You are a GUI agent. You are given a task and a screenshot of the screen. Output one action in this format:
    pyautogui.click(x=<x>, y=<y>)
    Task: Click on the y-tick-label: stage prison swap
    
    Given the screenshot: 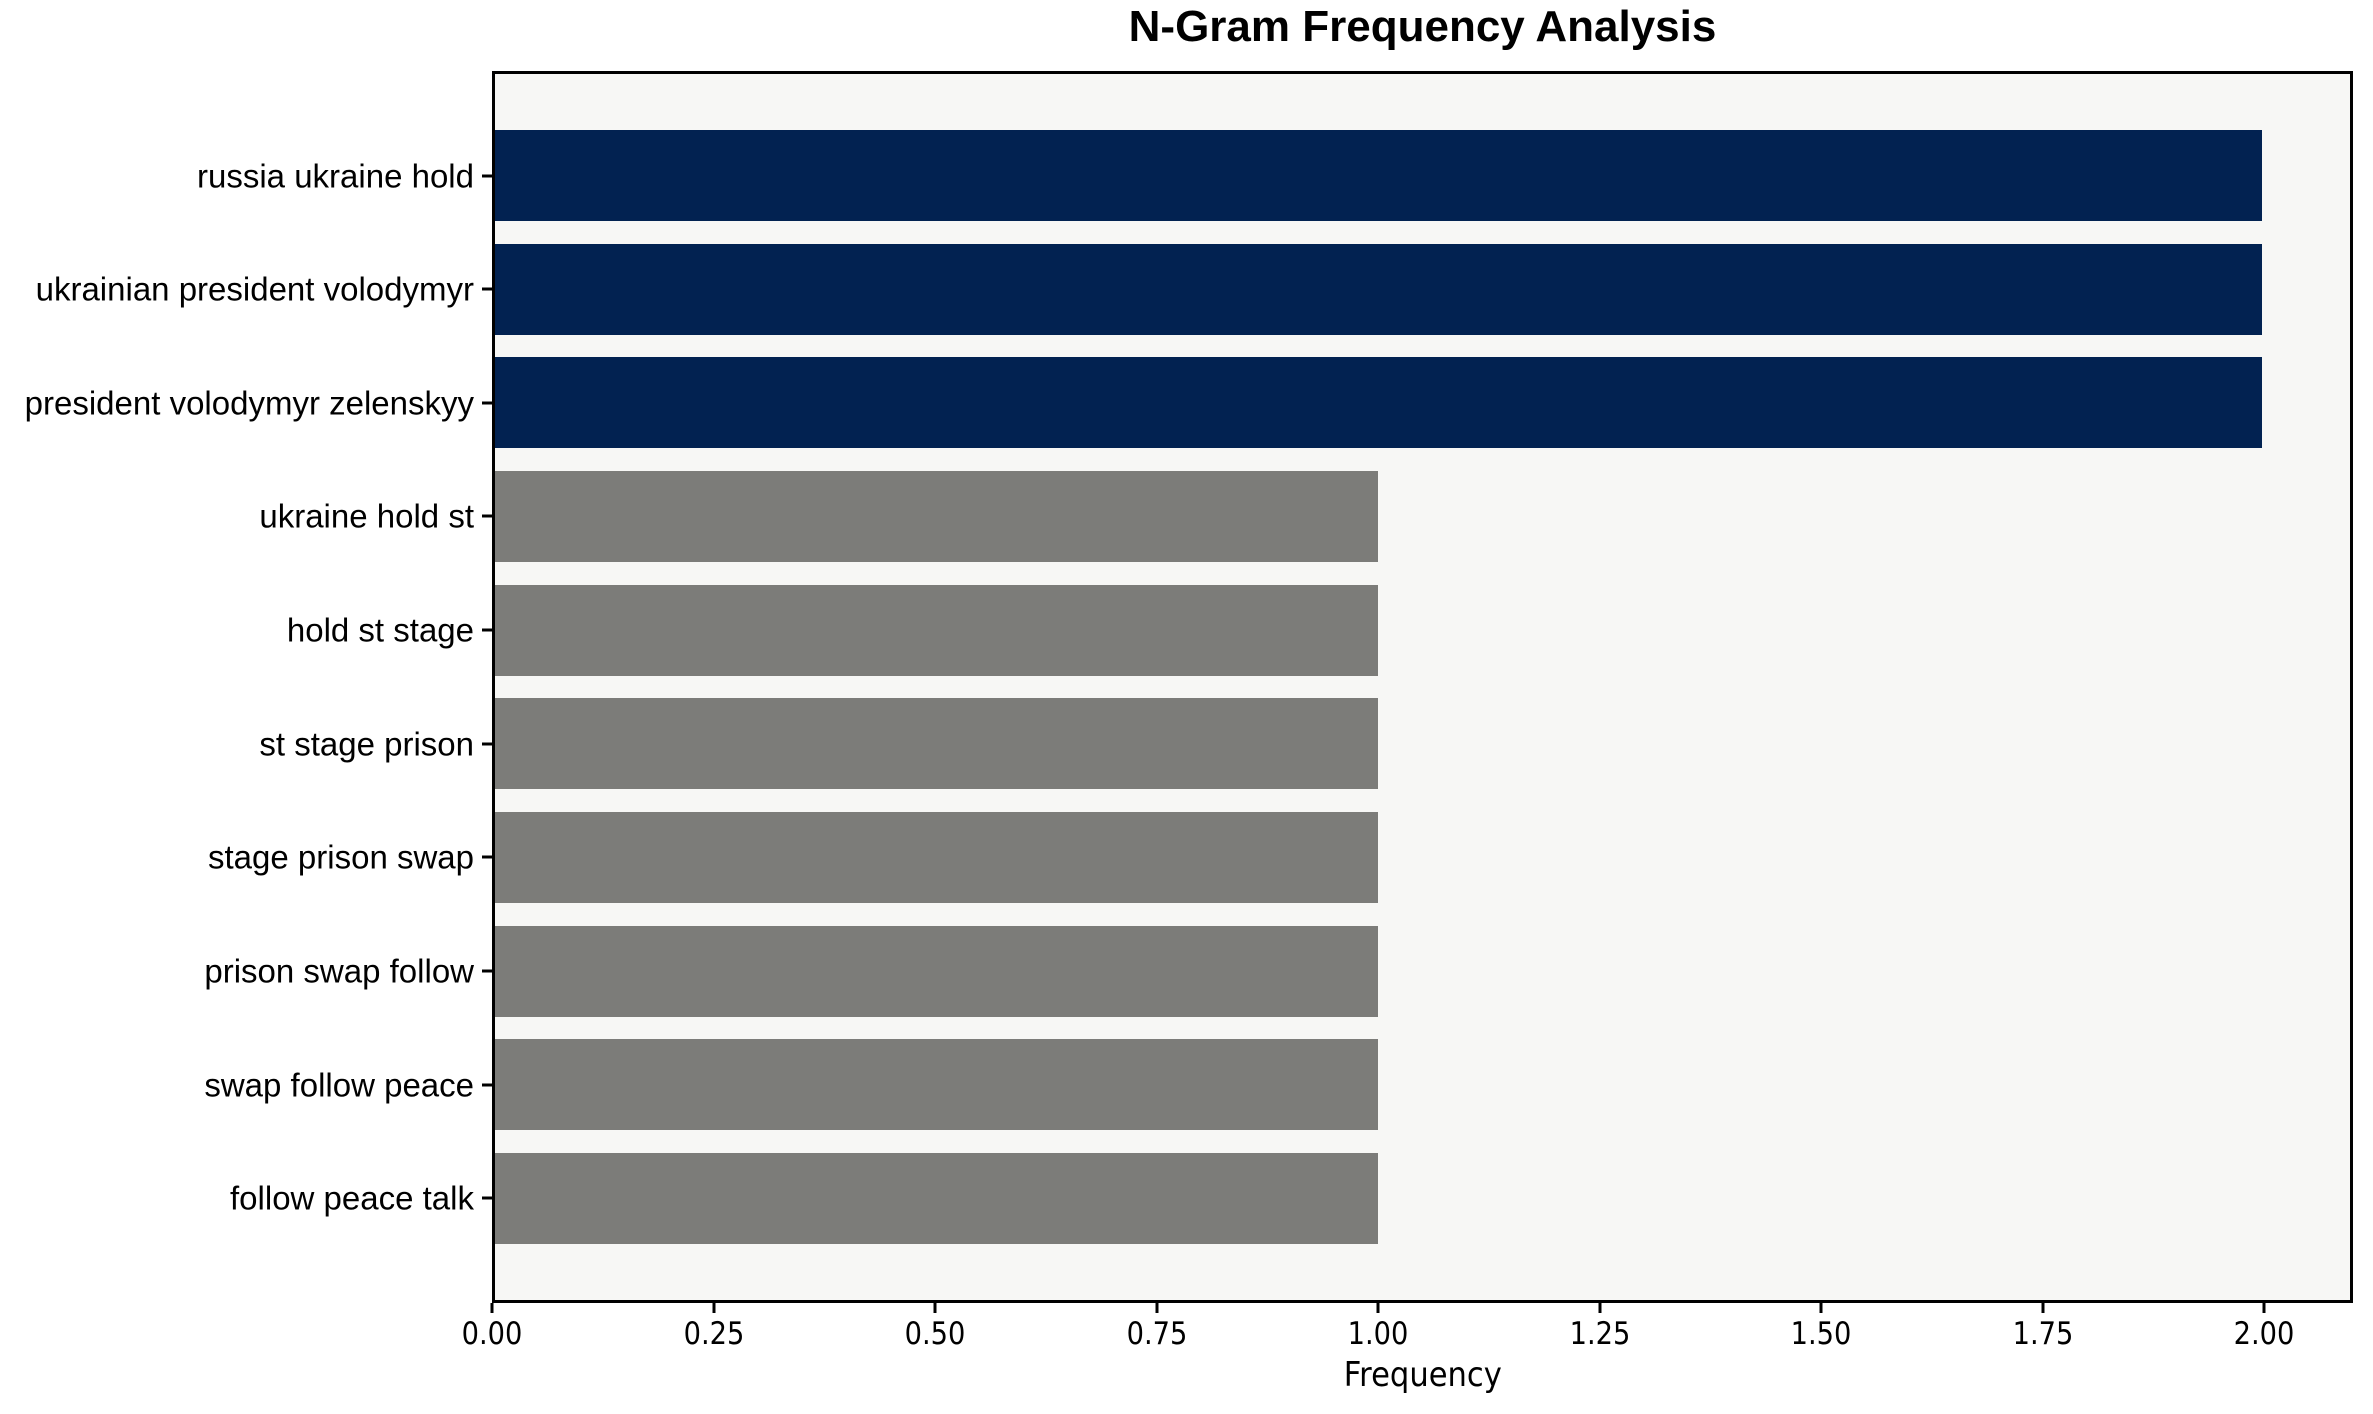 What is the action you would take?
    pyautogui.click(x=341, y=857)
    